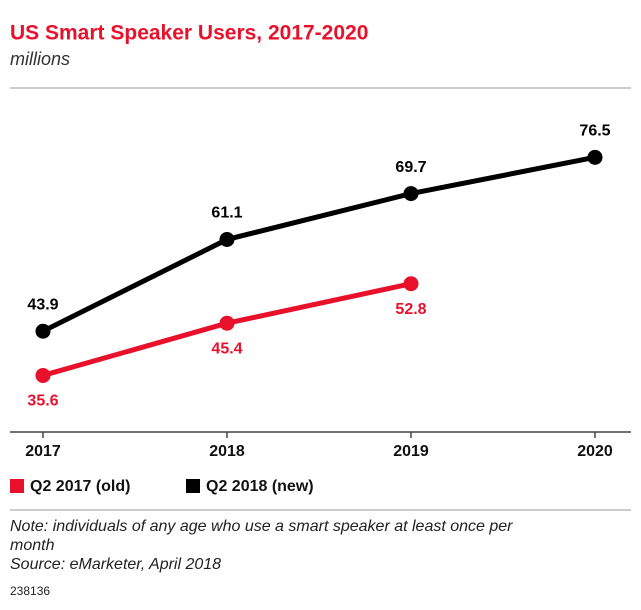 The image size is (641, 610). What do you see at coordinates (410, 309) in the screenshot?
I see `value-label: 52.8` at bounding box center [410, 309].